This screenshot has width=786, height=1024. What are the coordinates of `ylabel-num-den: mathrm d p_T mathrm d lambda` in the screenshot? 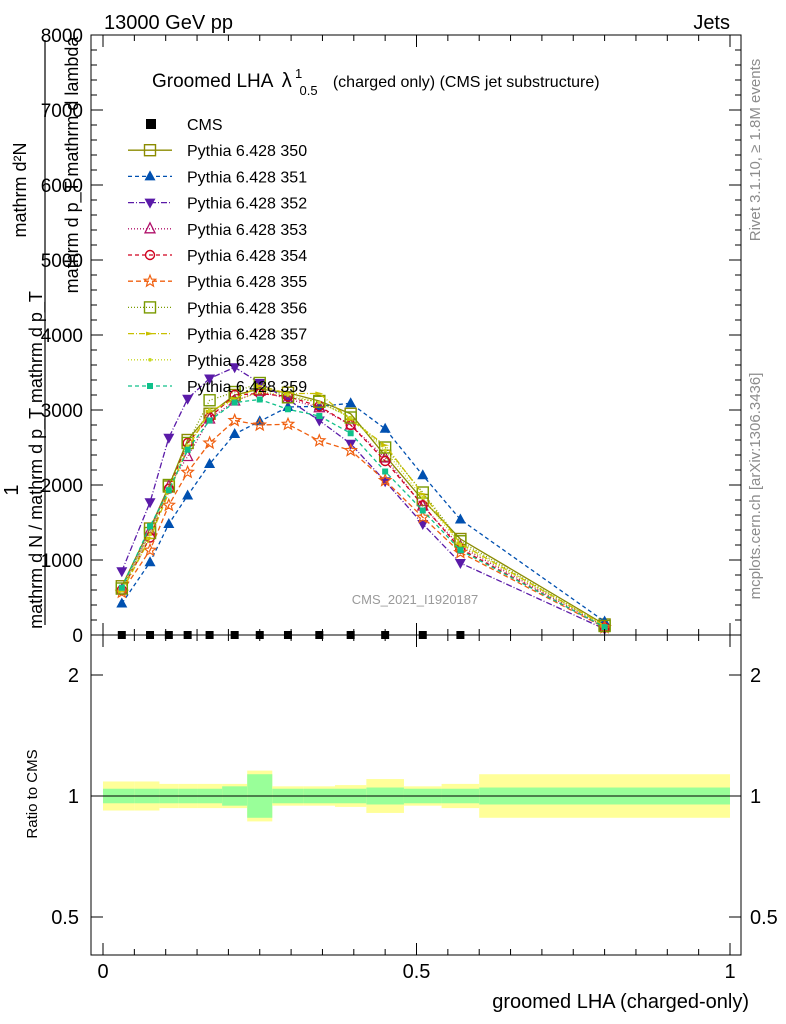 It's located at (72, 165).